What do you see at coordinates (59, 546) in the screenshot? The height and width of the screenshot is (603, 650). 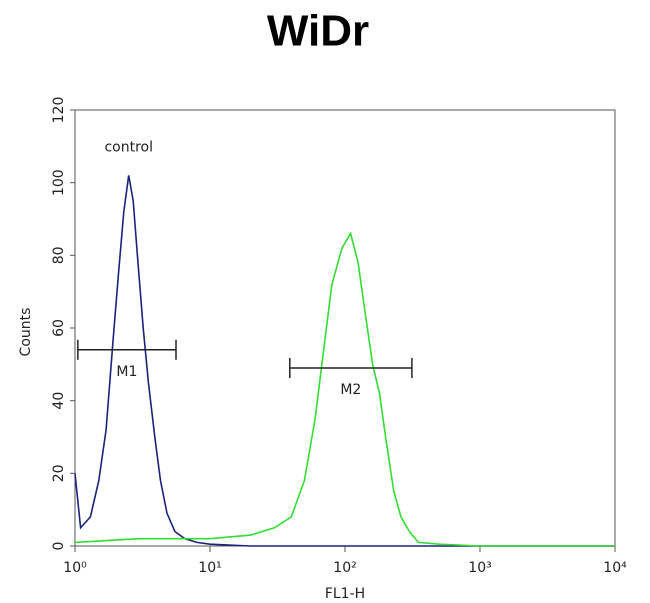 I see `y-tick-label: 0` at bounding box center [59, 546].